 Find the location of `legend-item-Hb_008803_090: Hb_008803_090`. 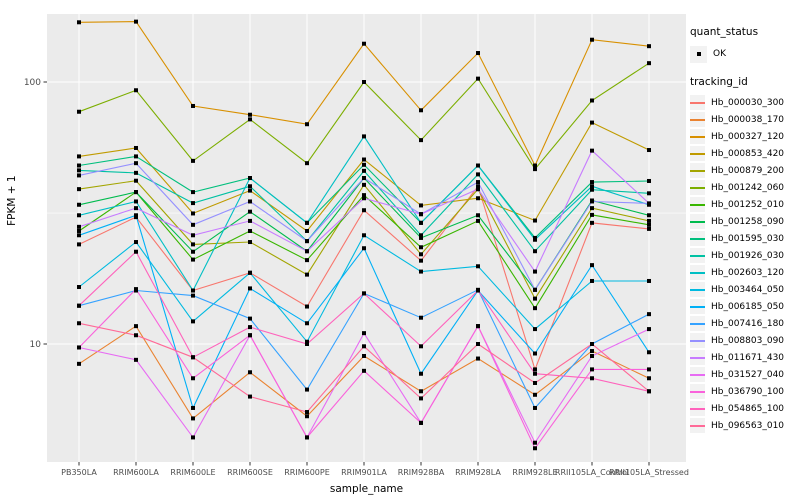

legend-item-Hb_008803_090: Hb_008803_090 is located at coordinates (744, 340).